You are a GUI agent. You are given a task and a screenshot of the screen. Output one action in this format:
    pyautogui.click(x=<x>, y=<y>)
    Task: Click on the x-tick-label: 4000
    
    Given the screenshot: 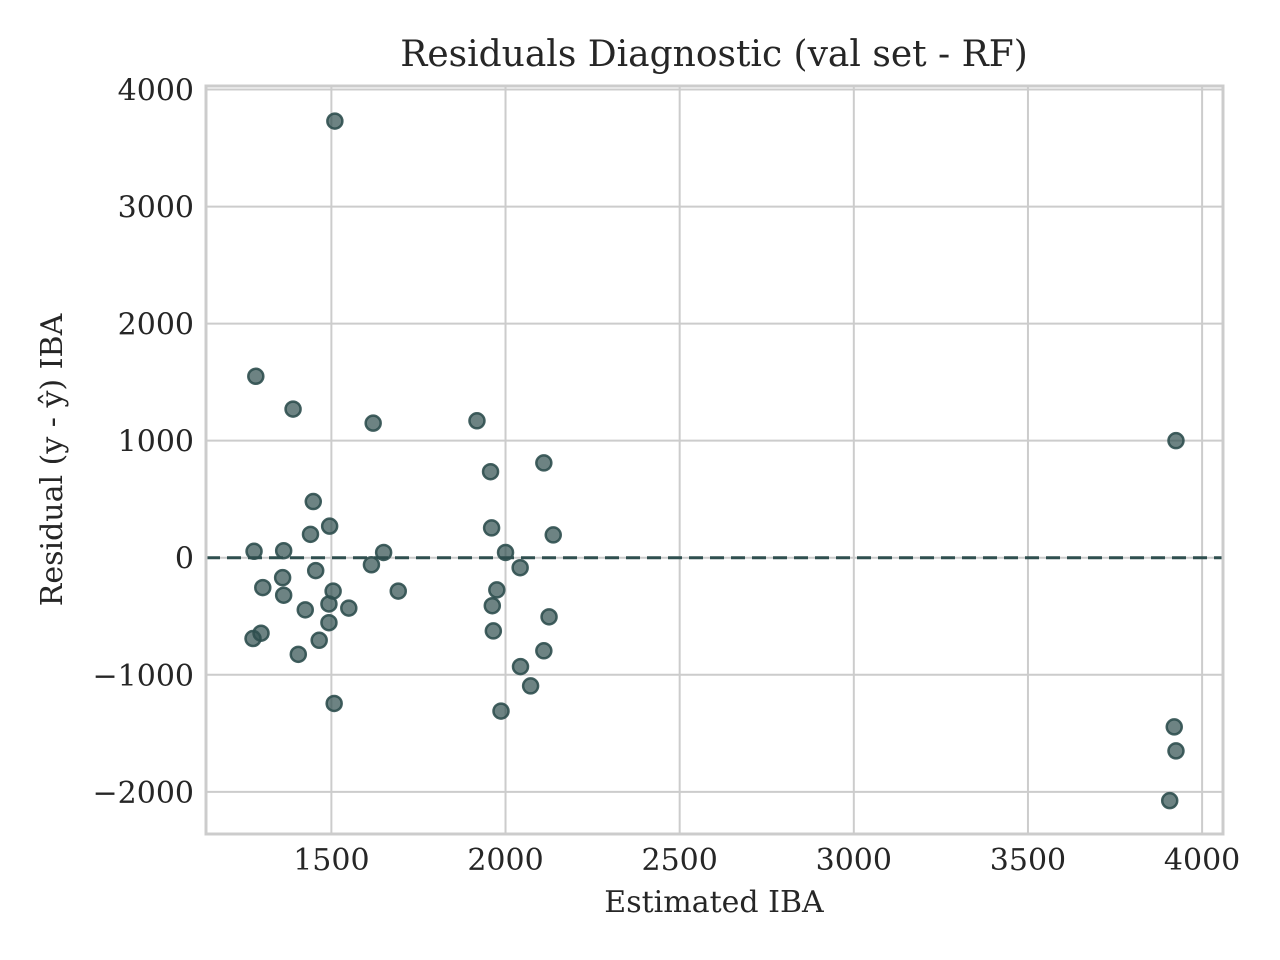 What is the action you would take?
    pyautogui.click(x=1202, y=860)
    